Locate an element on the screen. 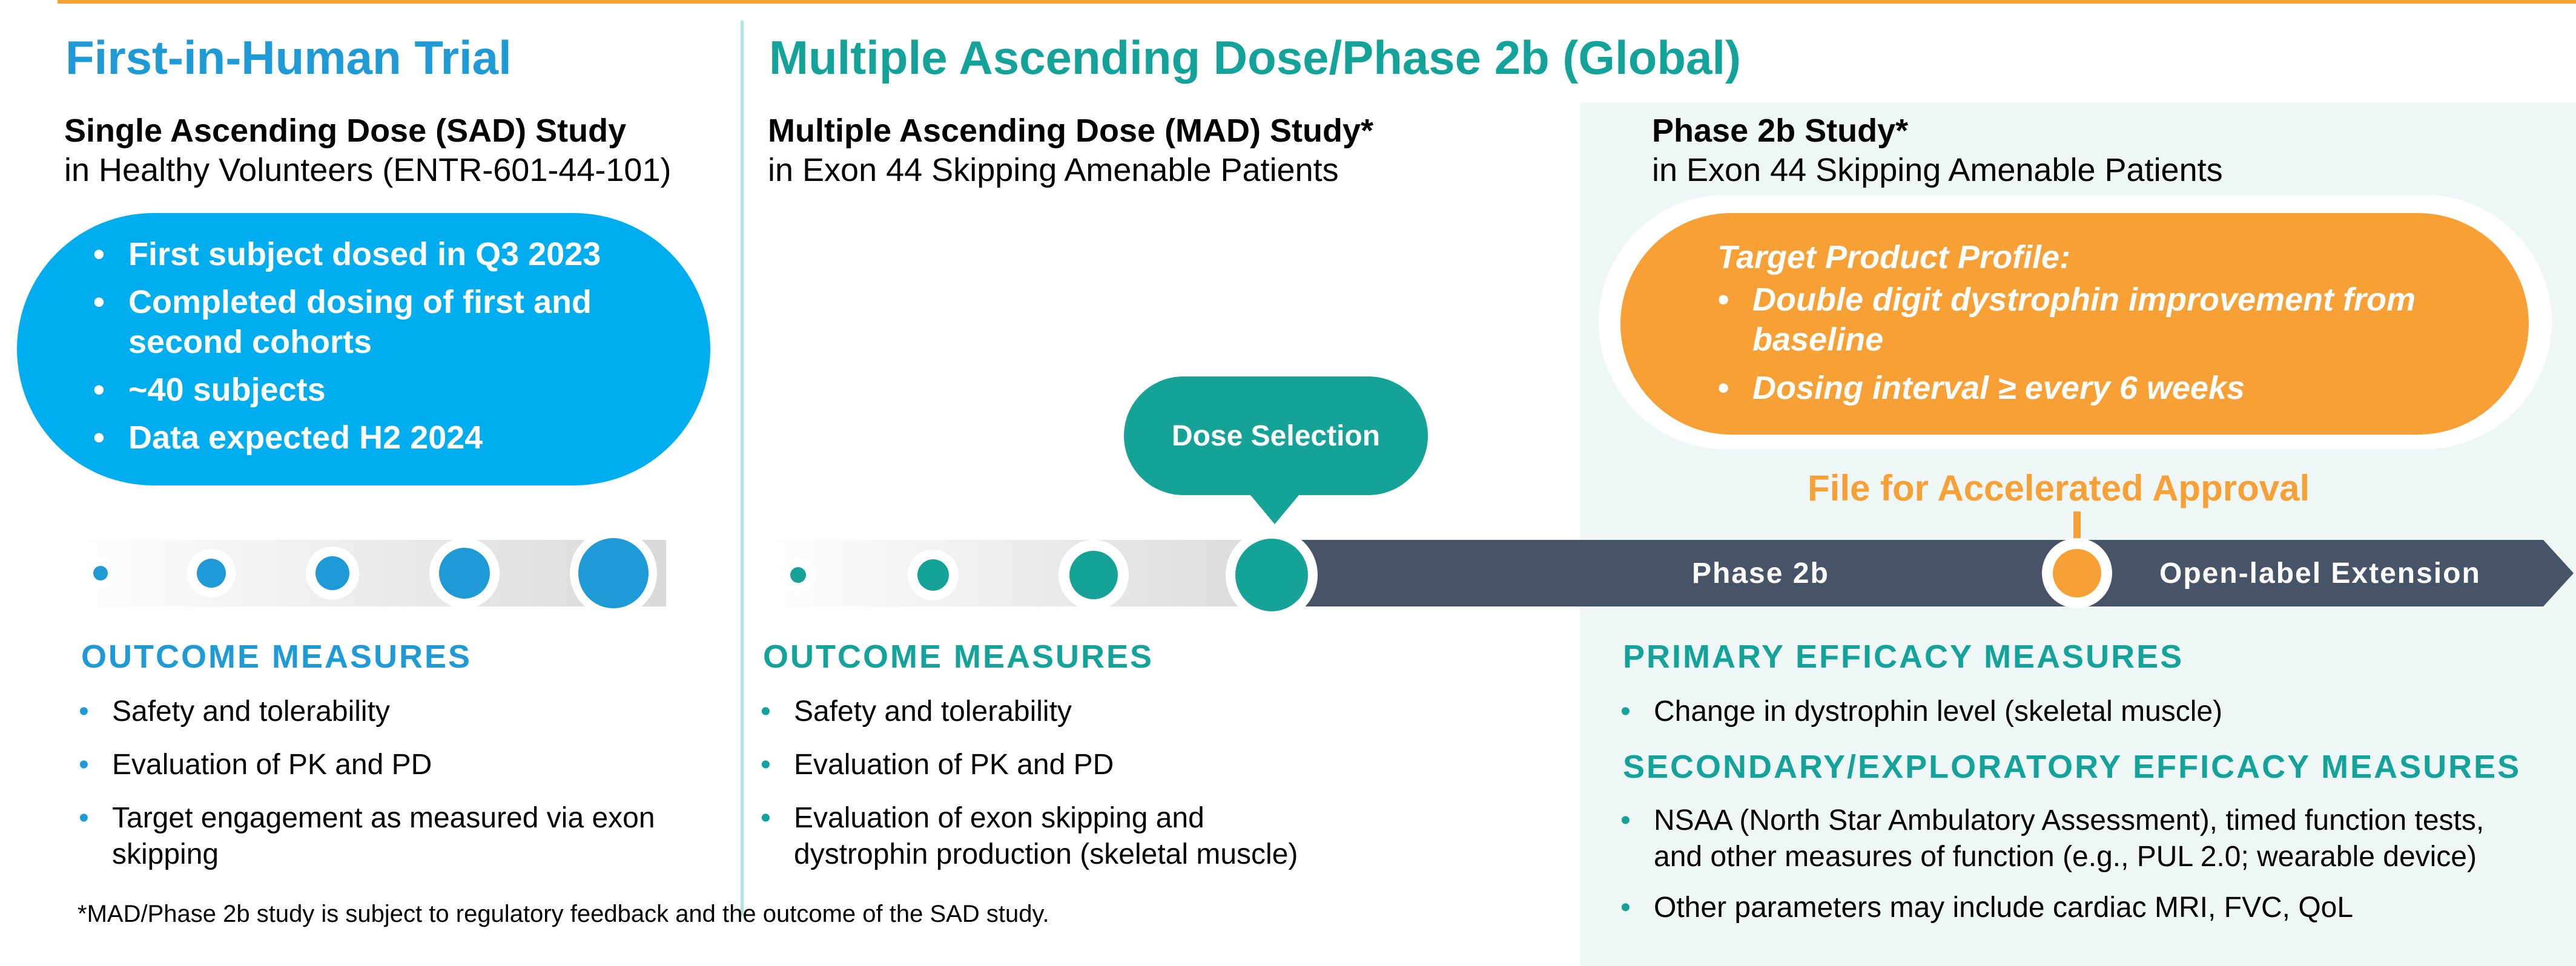  target-product-profile-item: Dosing interval ≥ every 6 weeks is located at coordinates (2095, 388).